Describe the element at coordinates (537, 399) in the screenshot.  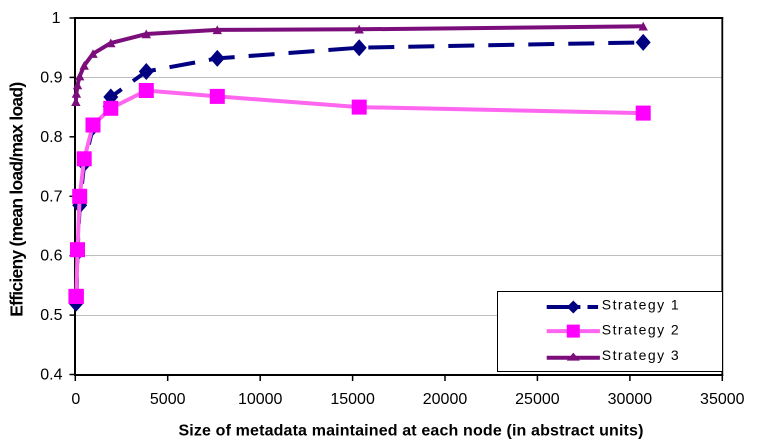
I see `svg-text: 25000` at that location.